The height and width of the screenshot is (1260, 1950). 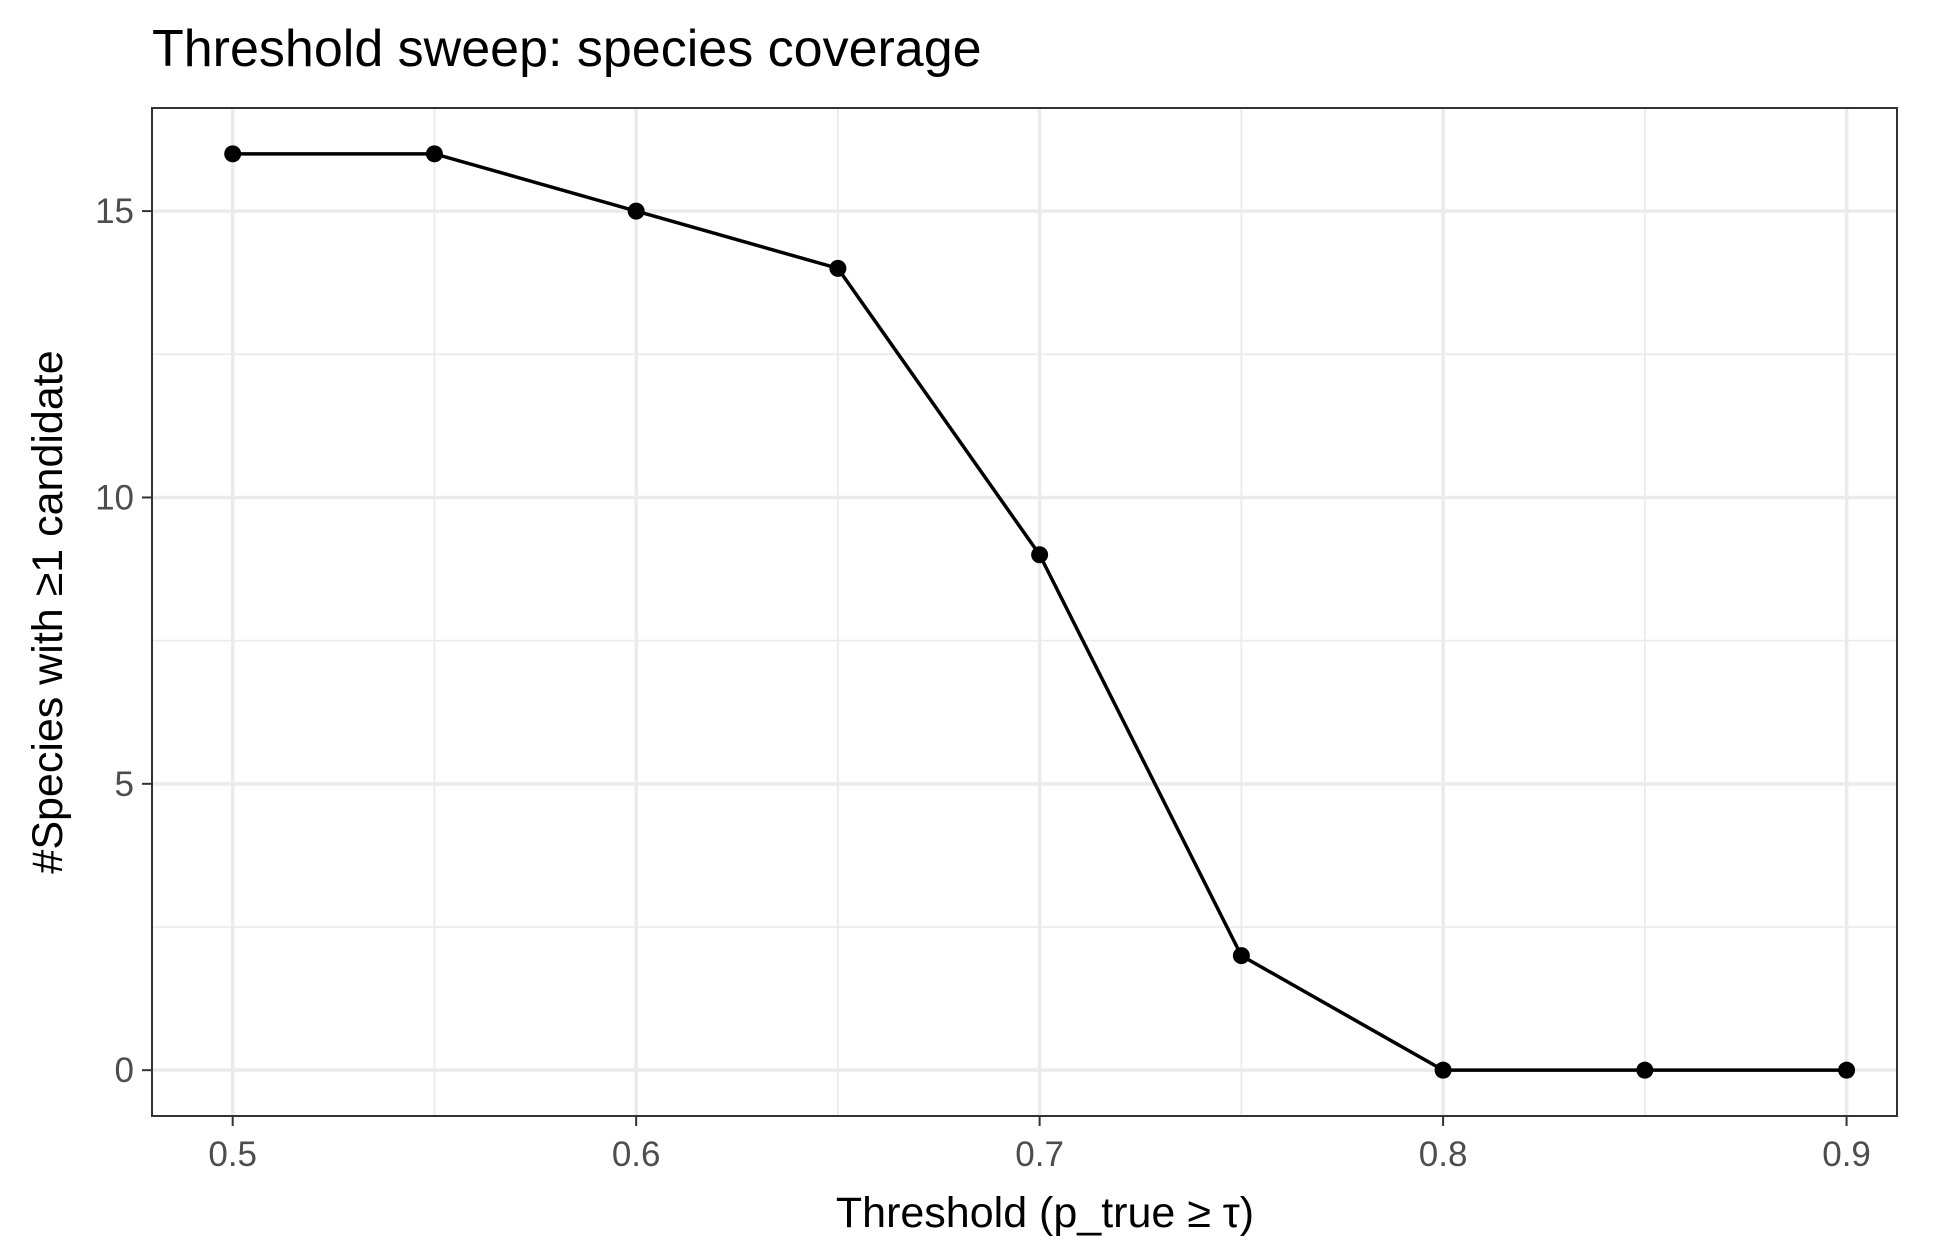 What do you see at coordinates (232, 1154) in the screenshot?
I see `x-tick-label: 0.5` at bounding box center [232, 1154].